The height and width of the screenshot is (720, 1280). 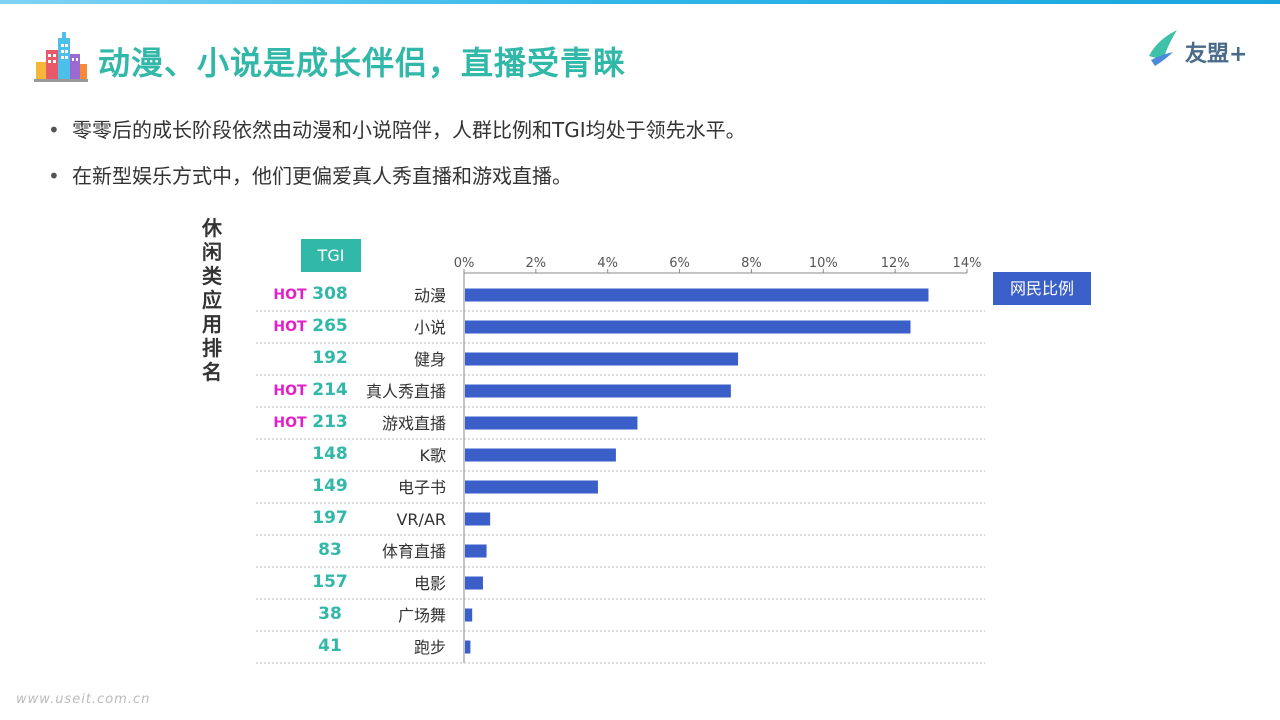 I want to click on tgi-value: 38, so click(x=330, y=614).